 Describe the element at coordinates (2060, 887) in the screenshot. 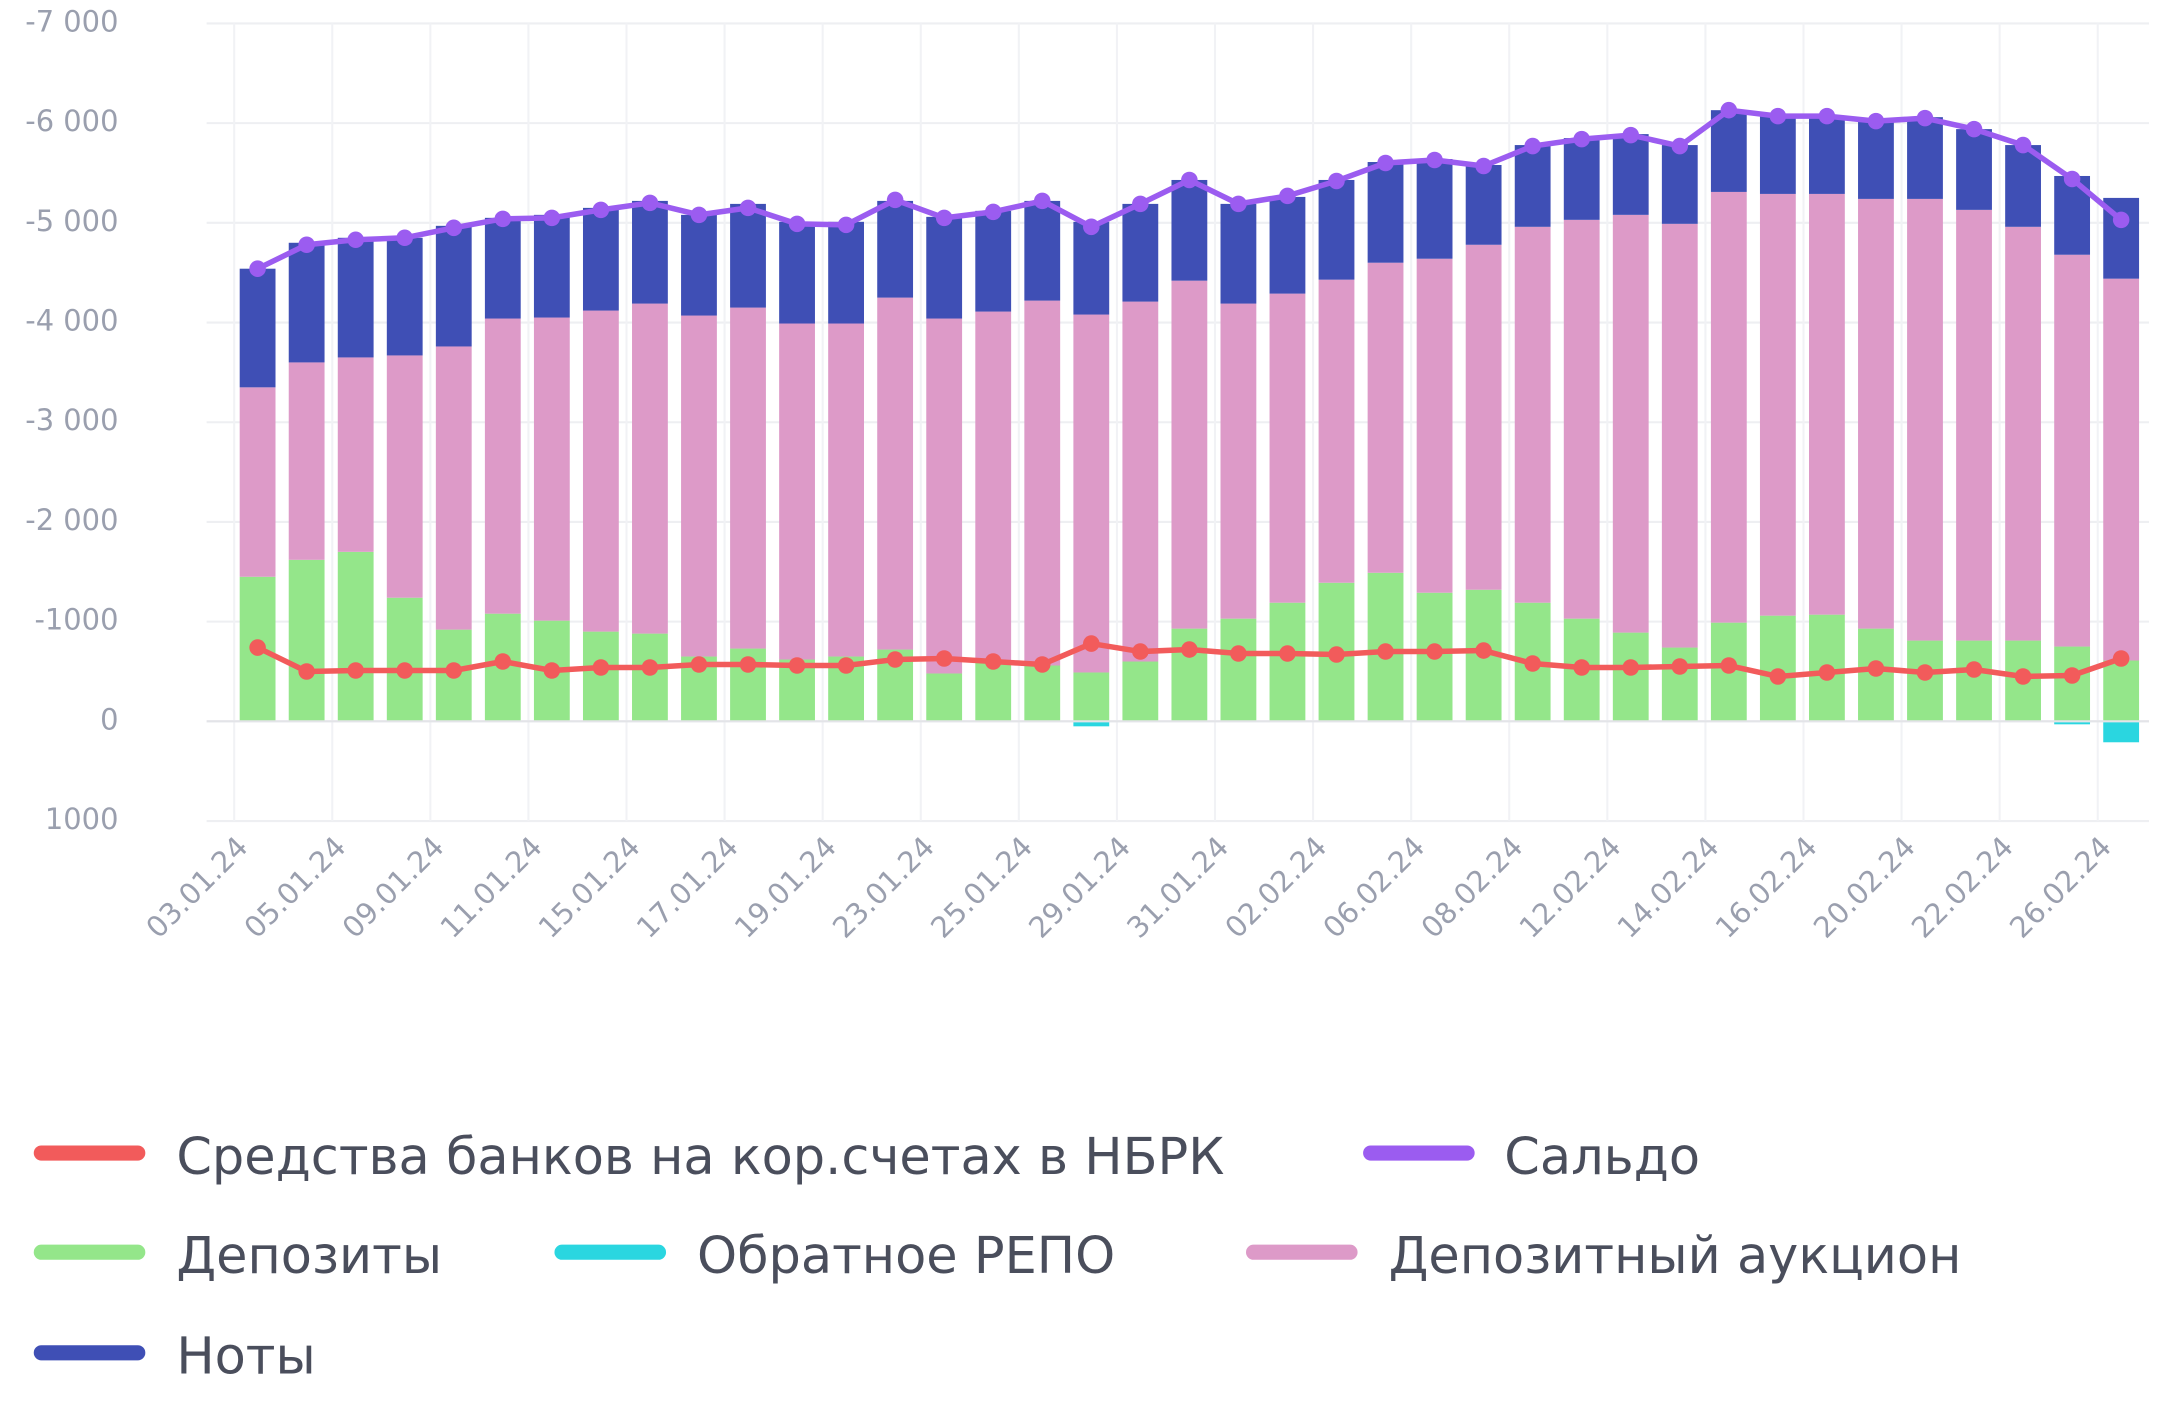

I see `x-tick-label: 26.02.24` at that location.